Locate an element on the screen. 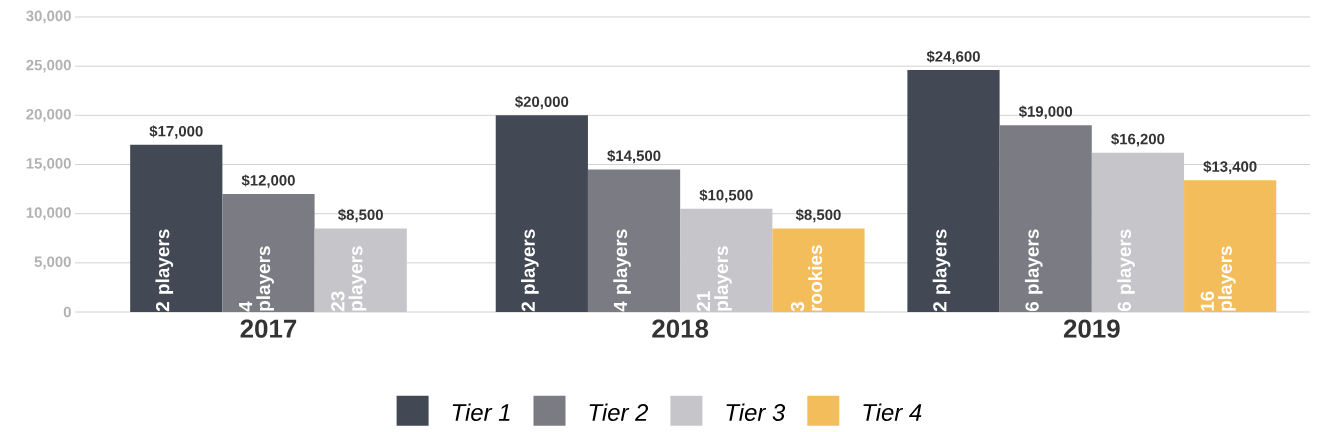  x-tick-label: 2018 is located at coordinates (680, 328).